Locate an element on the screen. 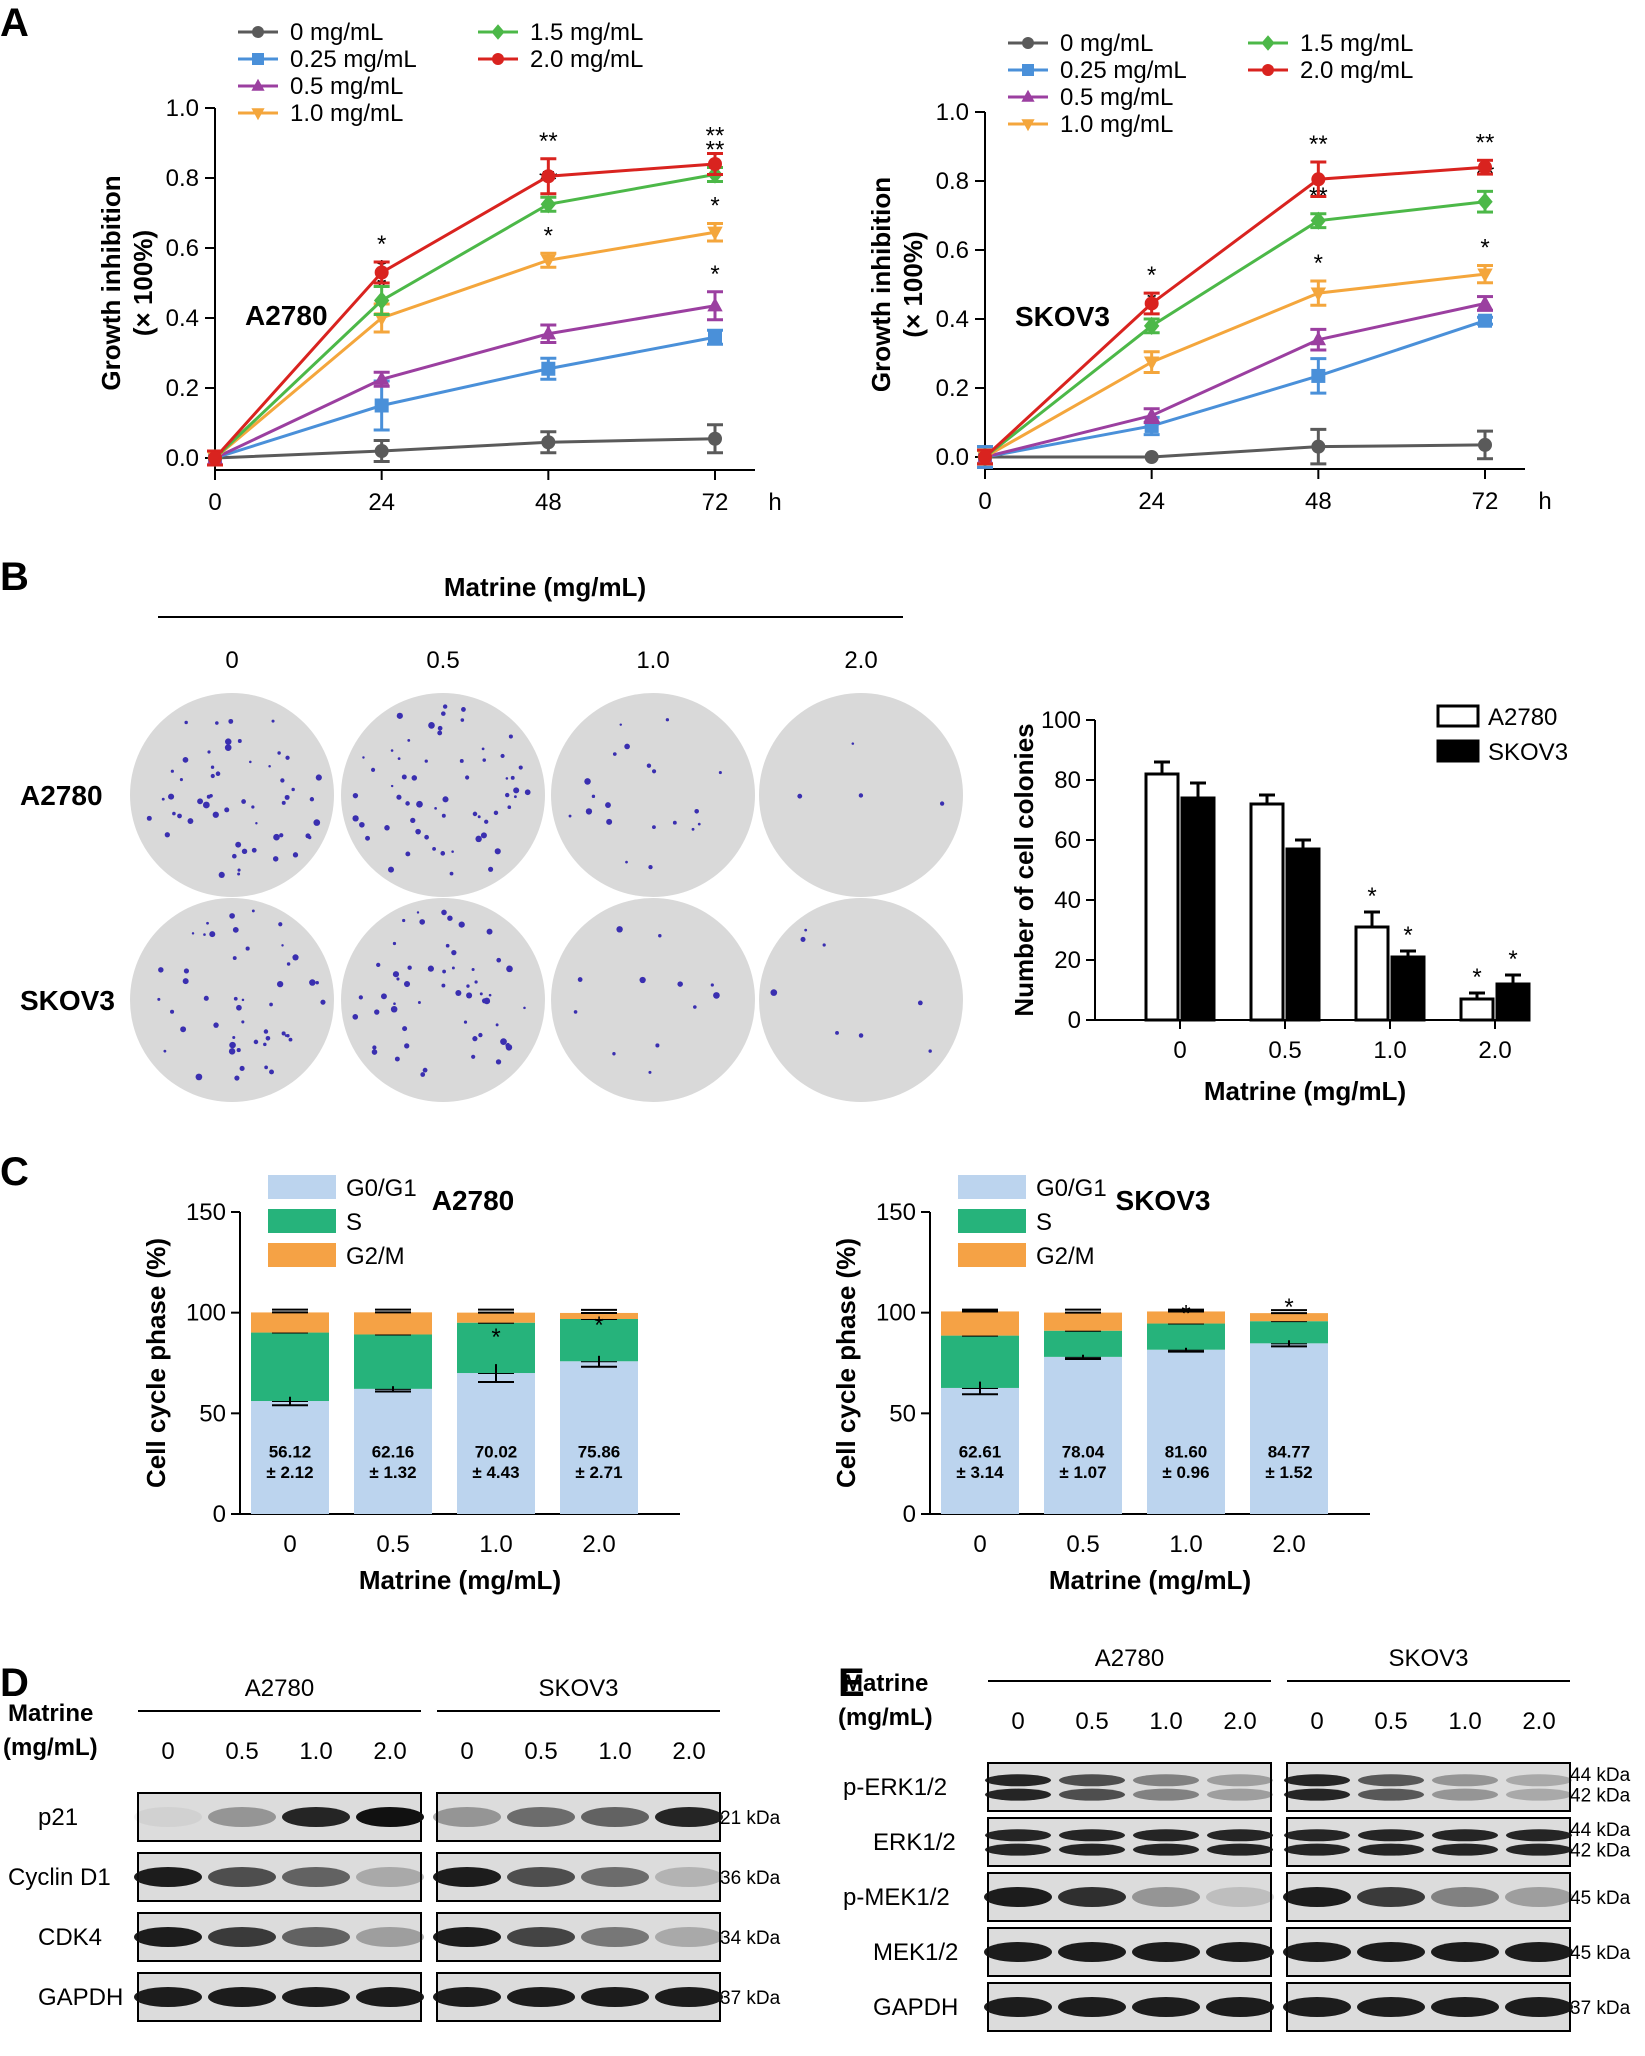 The height and width of the screenshot is (2056, 1645). bar-segment-g2m is located at coordinates (599, 1315).